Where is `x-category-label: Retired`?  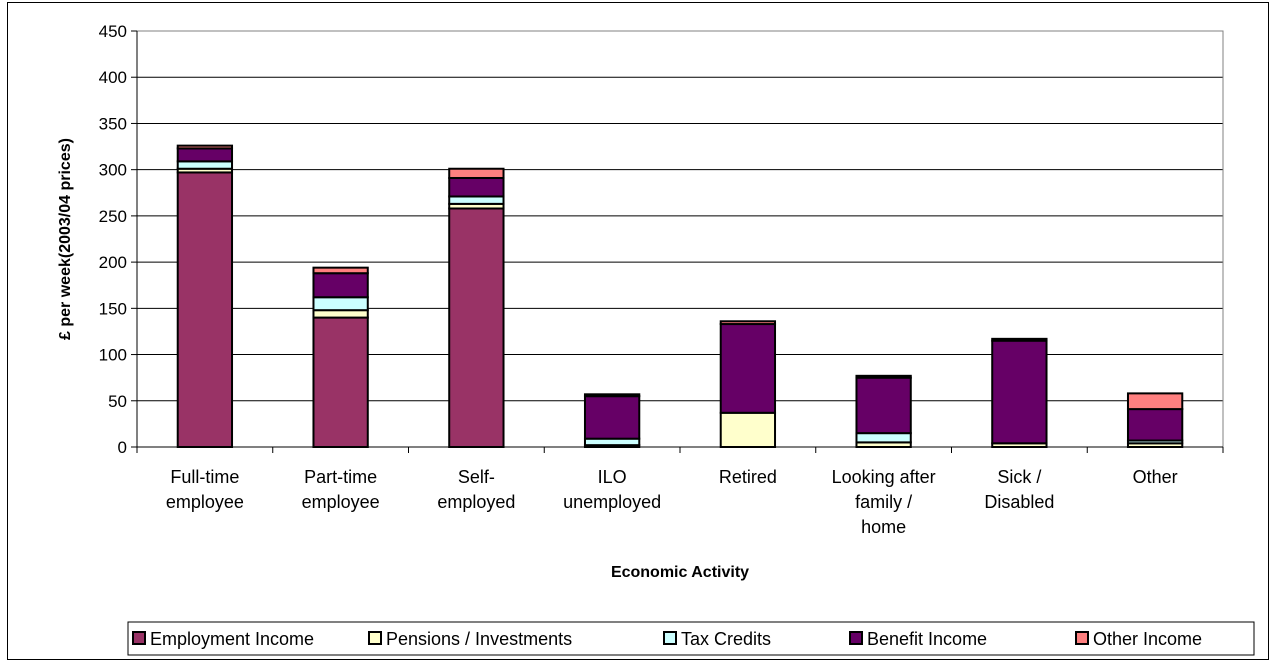
x-category-label: Retired is located at coordinates (748, 477).